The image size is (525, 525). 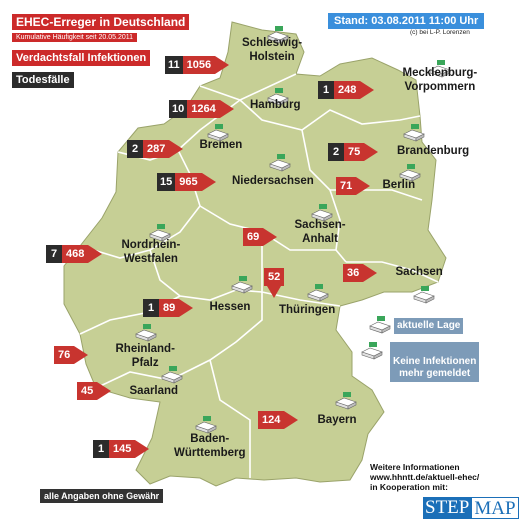 What do you see at coordinates (271, 420) in the screenshot?
I see `case-count: 124` at bounding box center [271, 420].